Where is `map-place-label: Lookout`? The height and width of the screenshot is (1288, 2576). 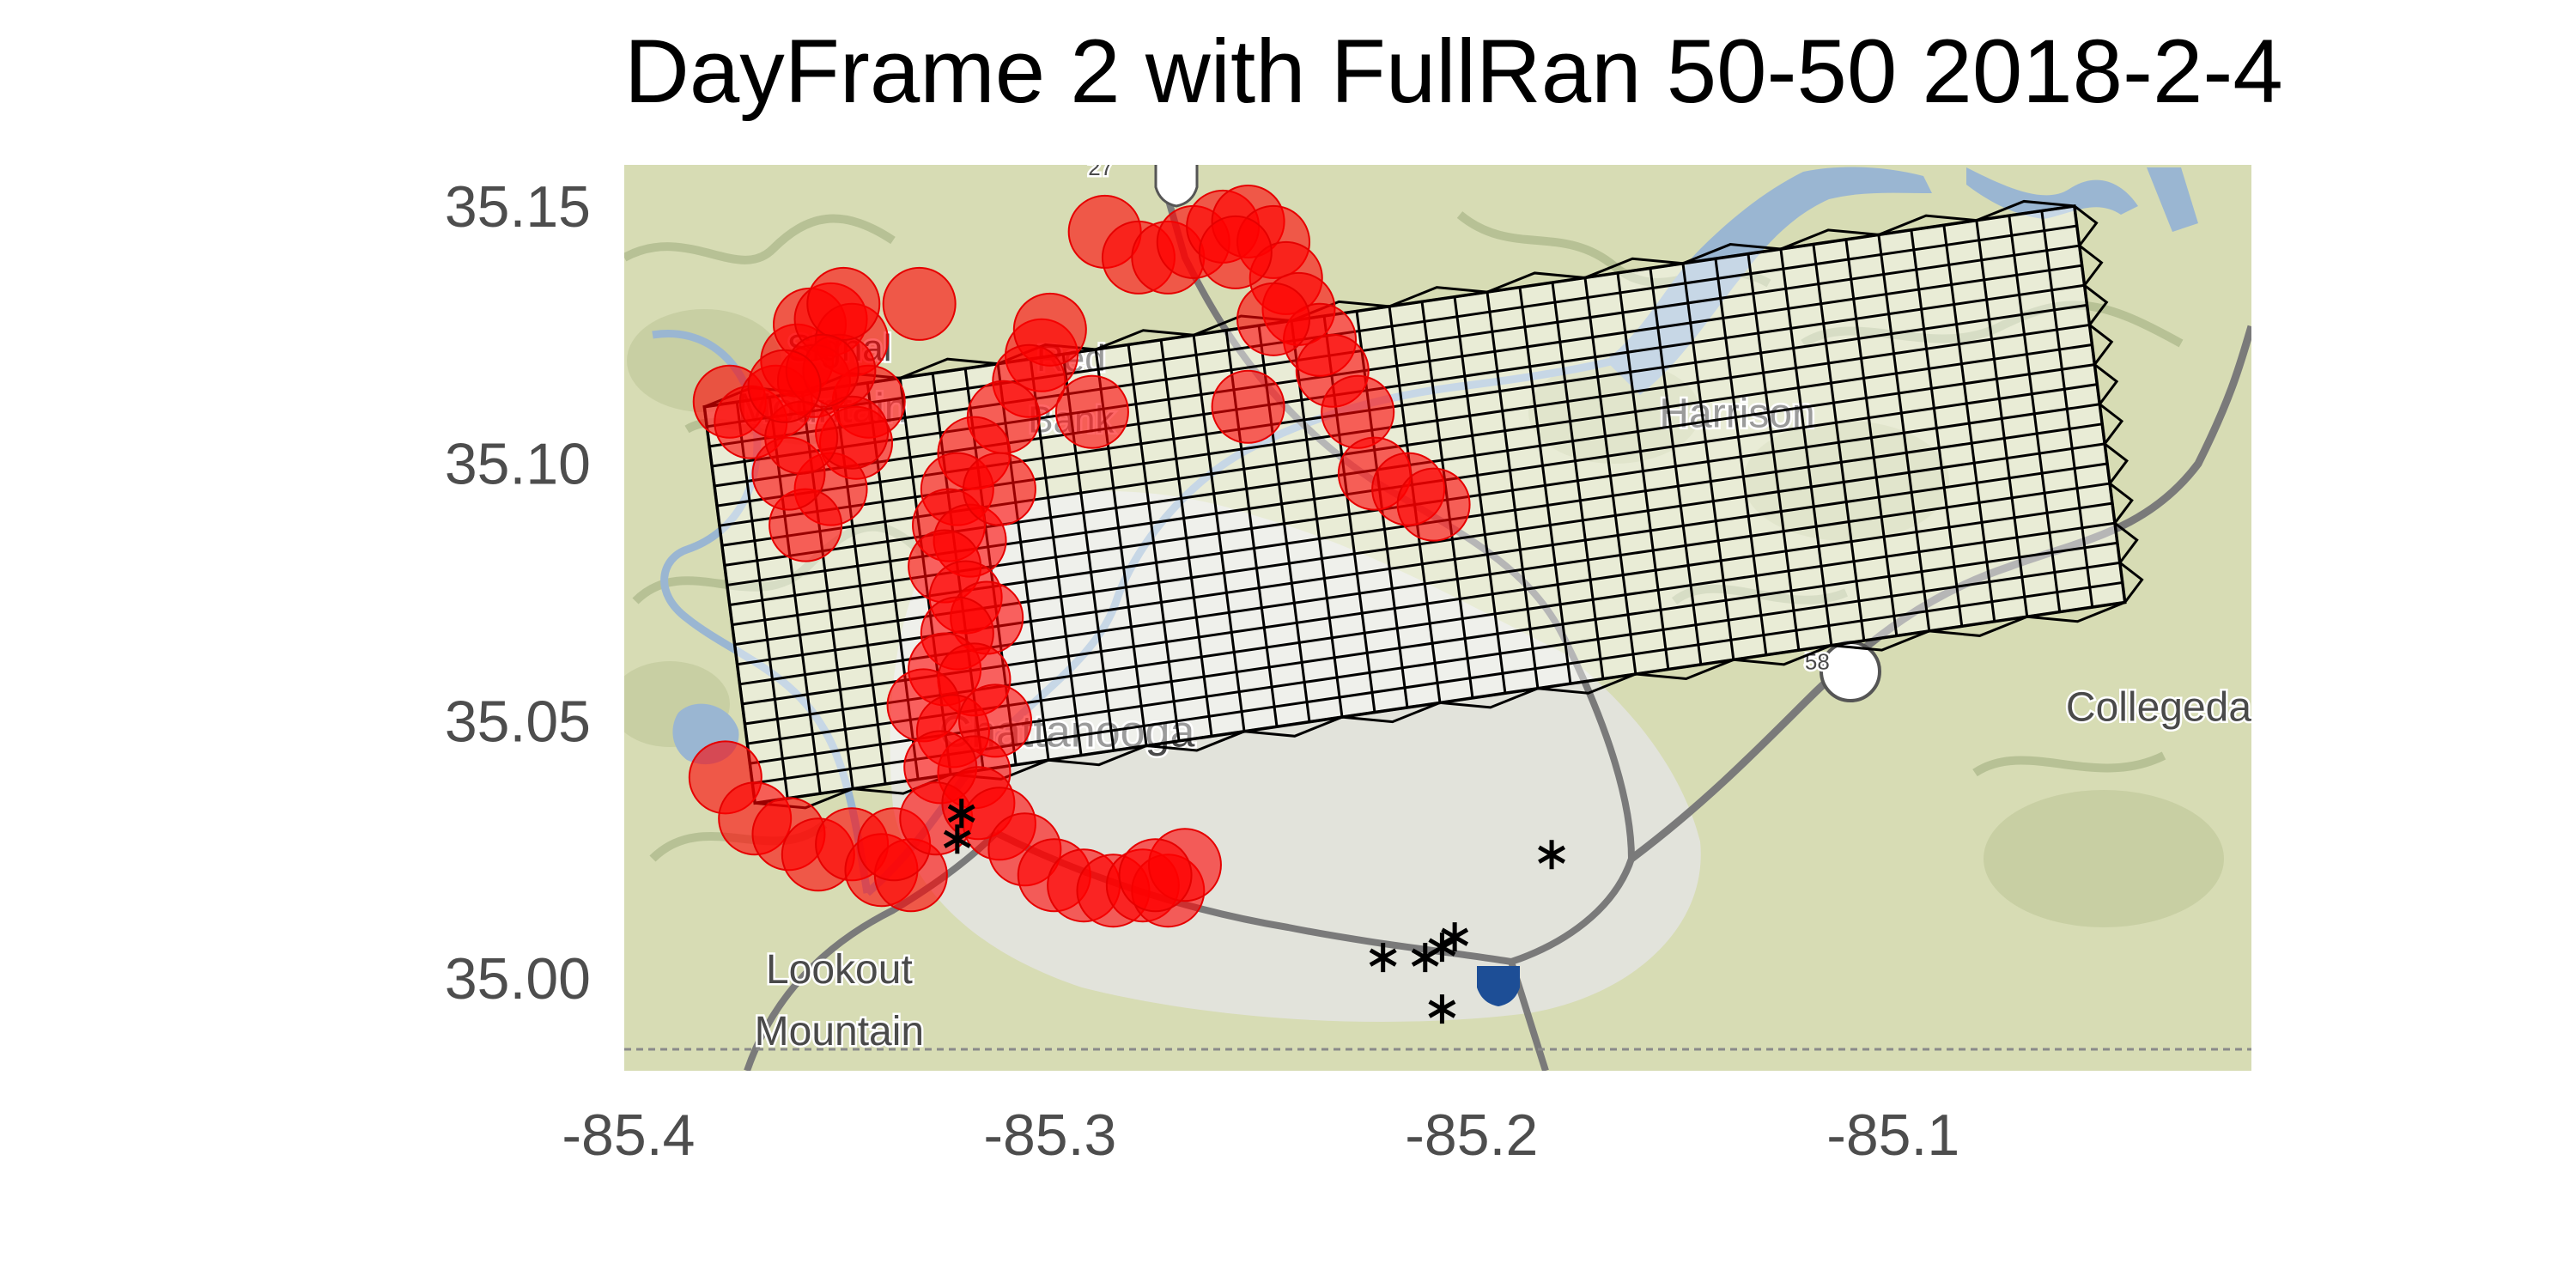
map-place-label: Lookout is located at coordinates (839, 970).